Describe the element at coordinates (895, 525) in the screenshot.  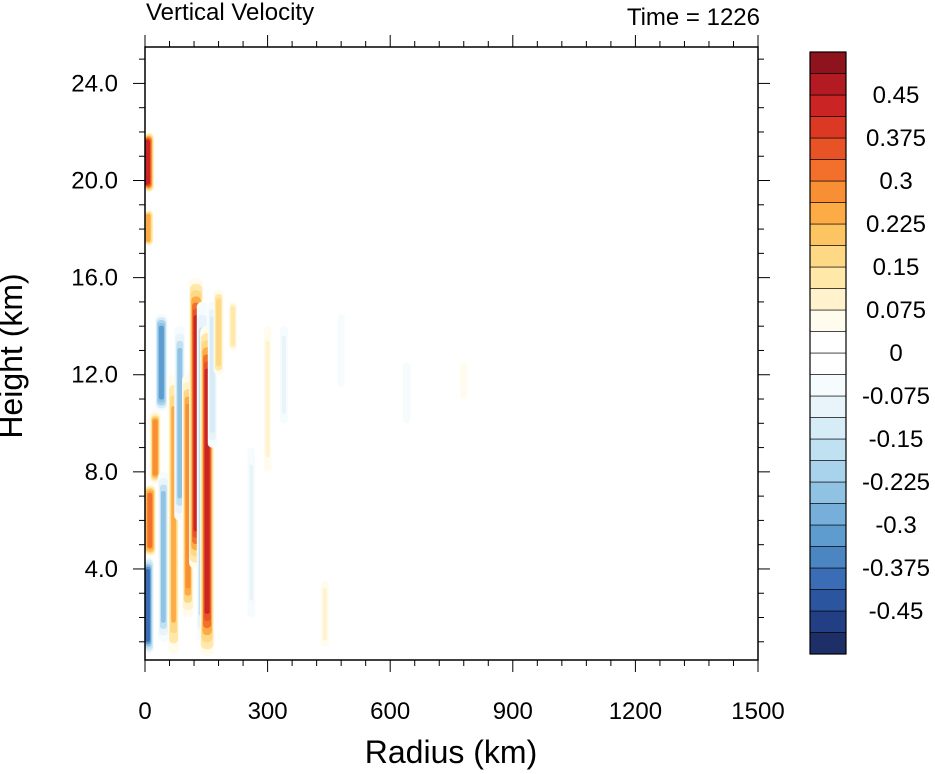
I see `colorbar-label: -0.3` at that location.